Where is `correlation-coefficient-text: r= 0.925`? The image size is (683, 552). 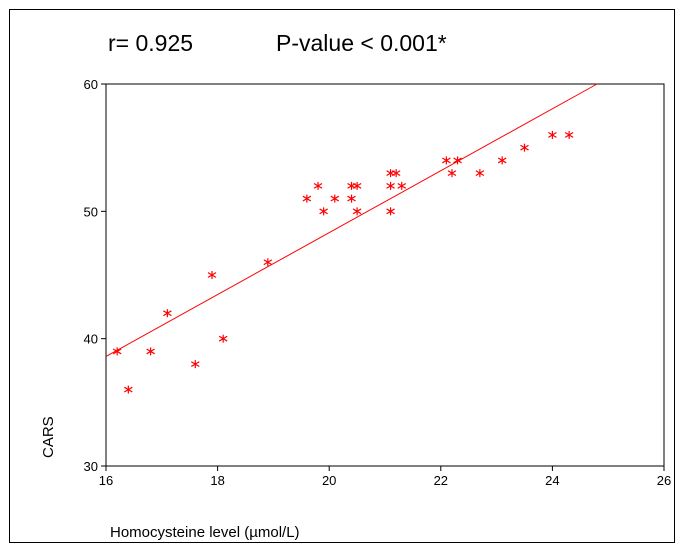 correlation-coefficient-text: r= 0.925 is located at coordinates (151, 43).